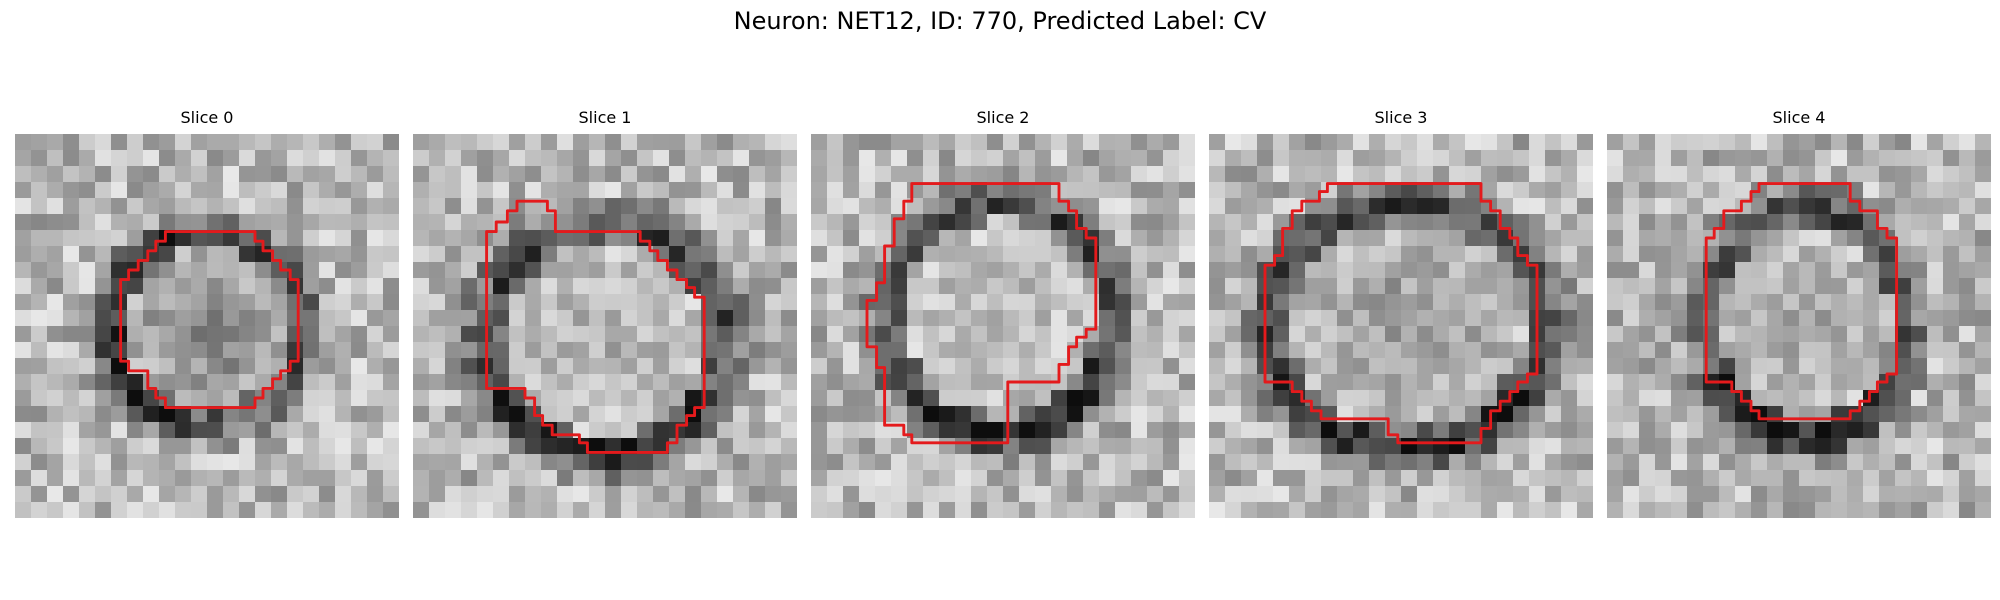 Image resolution: width=2000 pixels, height=600 pixels. I want to click on slice-panel-4: Slice 4, so click(1799, 311).